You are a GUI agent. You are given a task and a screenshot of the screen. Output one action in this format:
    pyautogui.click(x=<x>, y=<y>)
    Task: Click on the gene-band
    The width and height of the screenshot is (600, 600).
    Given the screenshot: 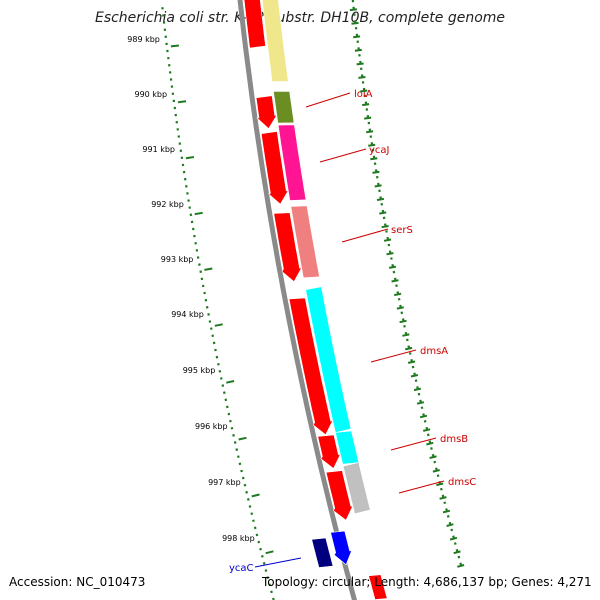 What is the action you would take?
    pyautogui.click(x=275, y=41)
    